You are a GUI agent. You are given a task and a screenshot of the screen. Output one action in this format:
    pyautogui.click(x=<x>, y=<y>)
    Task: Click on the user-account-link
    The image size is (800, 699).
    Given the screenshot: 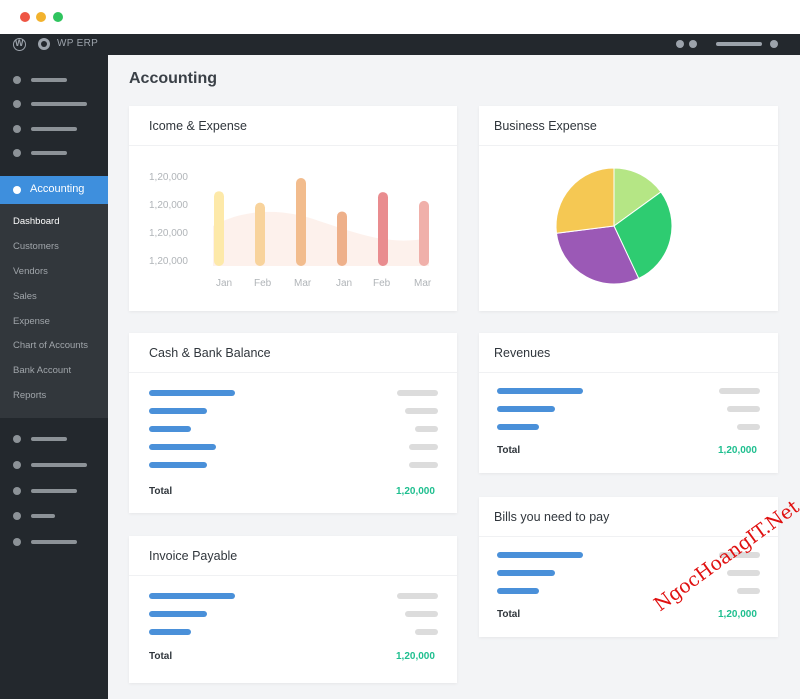 What is the action you would take?
    pyautogui.click(x=739, y=44)
    